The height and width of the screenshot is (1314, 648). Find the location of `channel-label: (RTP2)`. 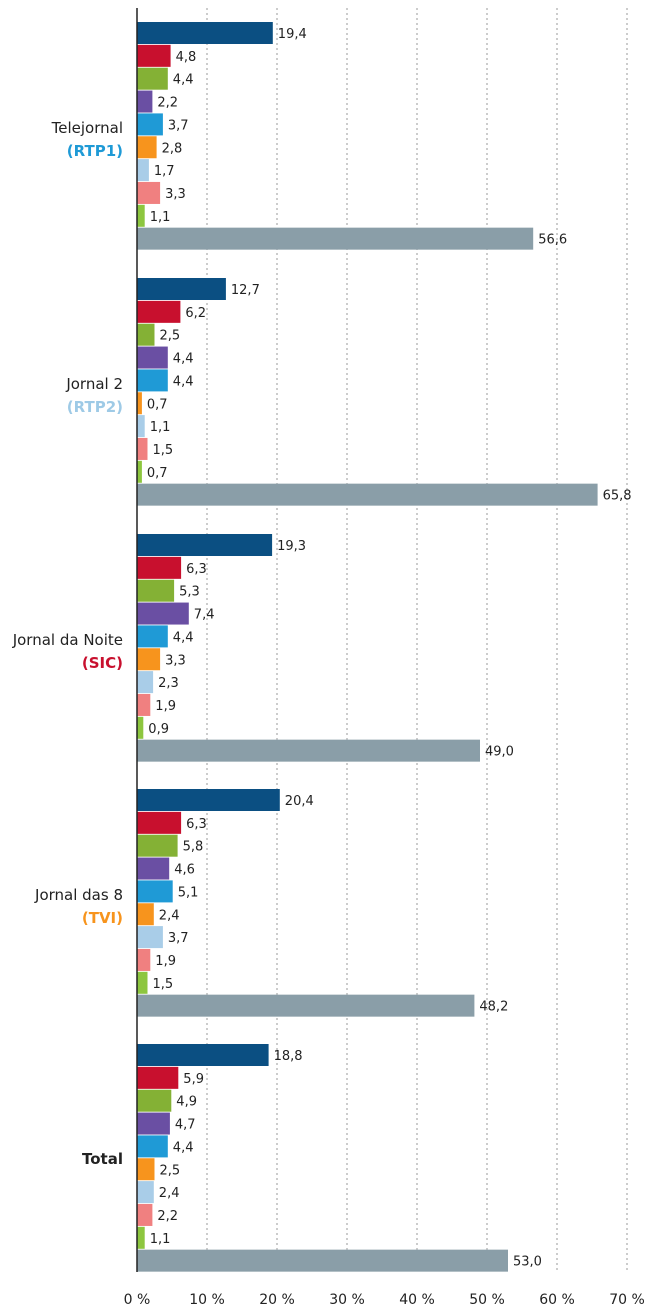

channel-label: (RTP2) is located at coordinates (95, 407).